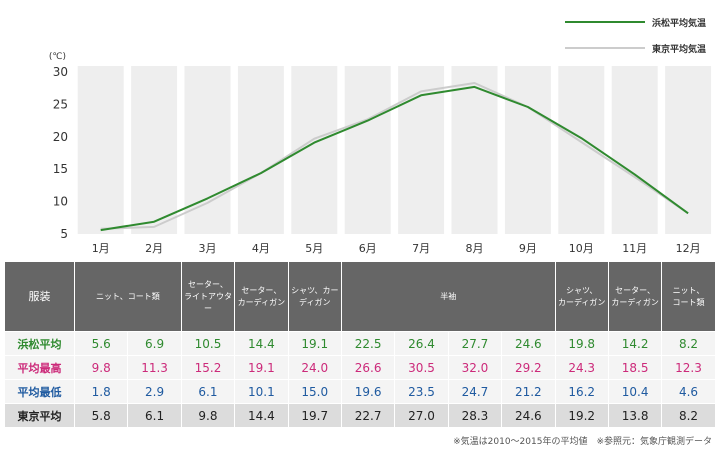  Describe the element at coordinates (635, 367) in the screenshot. I see `value-cell: 18.5` at that location.